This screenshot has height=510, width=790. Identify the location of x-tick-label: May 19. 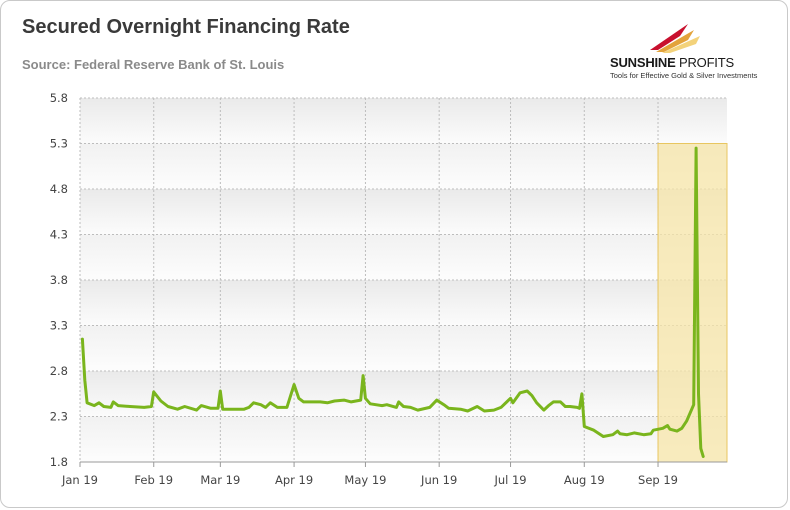
(365, 480).